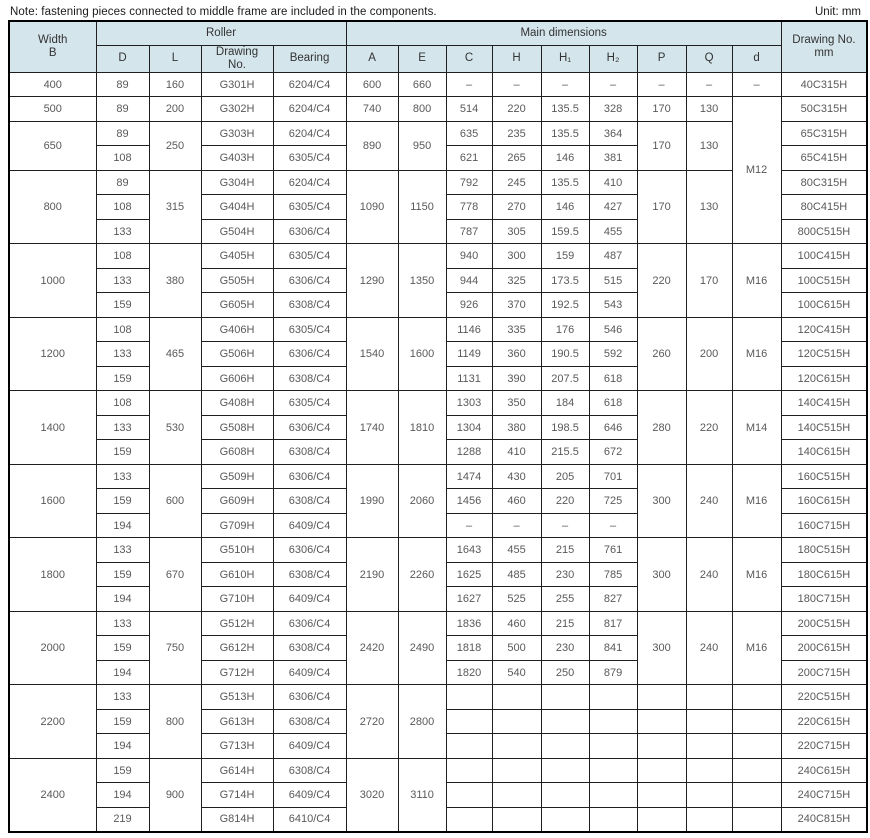 The image size is (870, 838). What do you see at coordinates (565, 550) in the screenshot?
I see `cell: 215` at bounding box center [565, 550].